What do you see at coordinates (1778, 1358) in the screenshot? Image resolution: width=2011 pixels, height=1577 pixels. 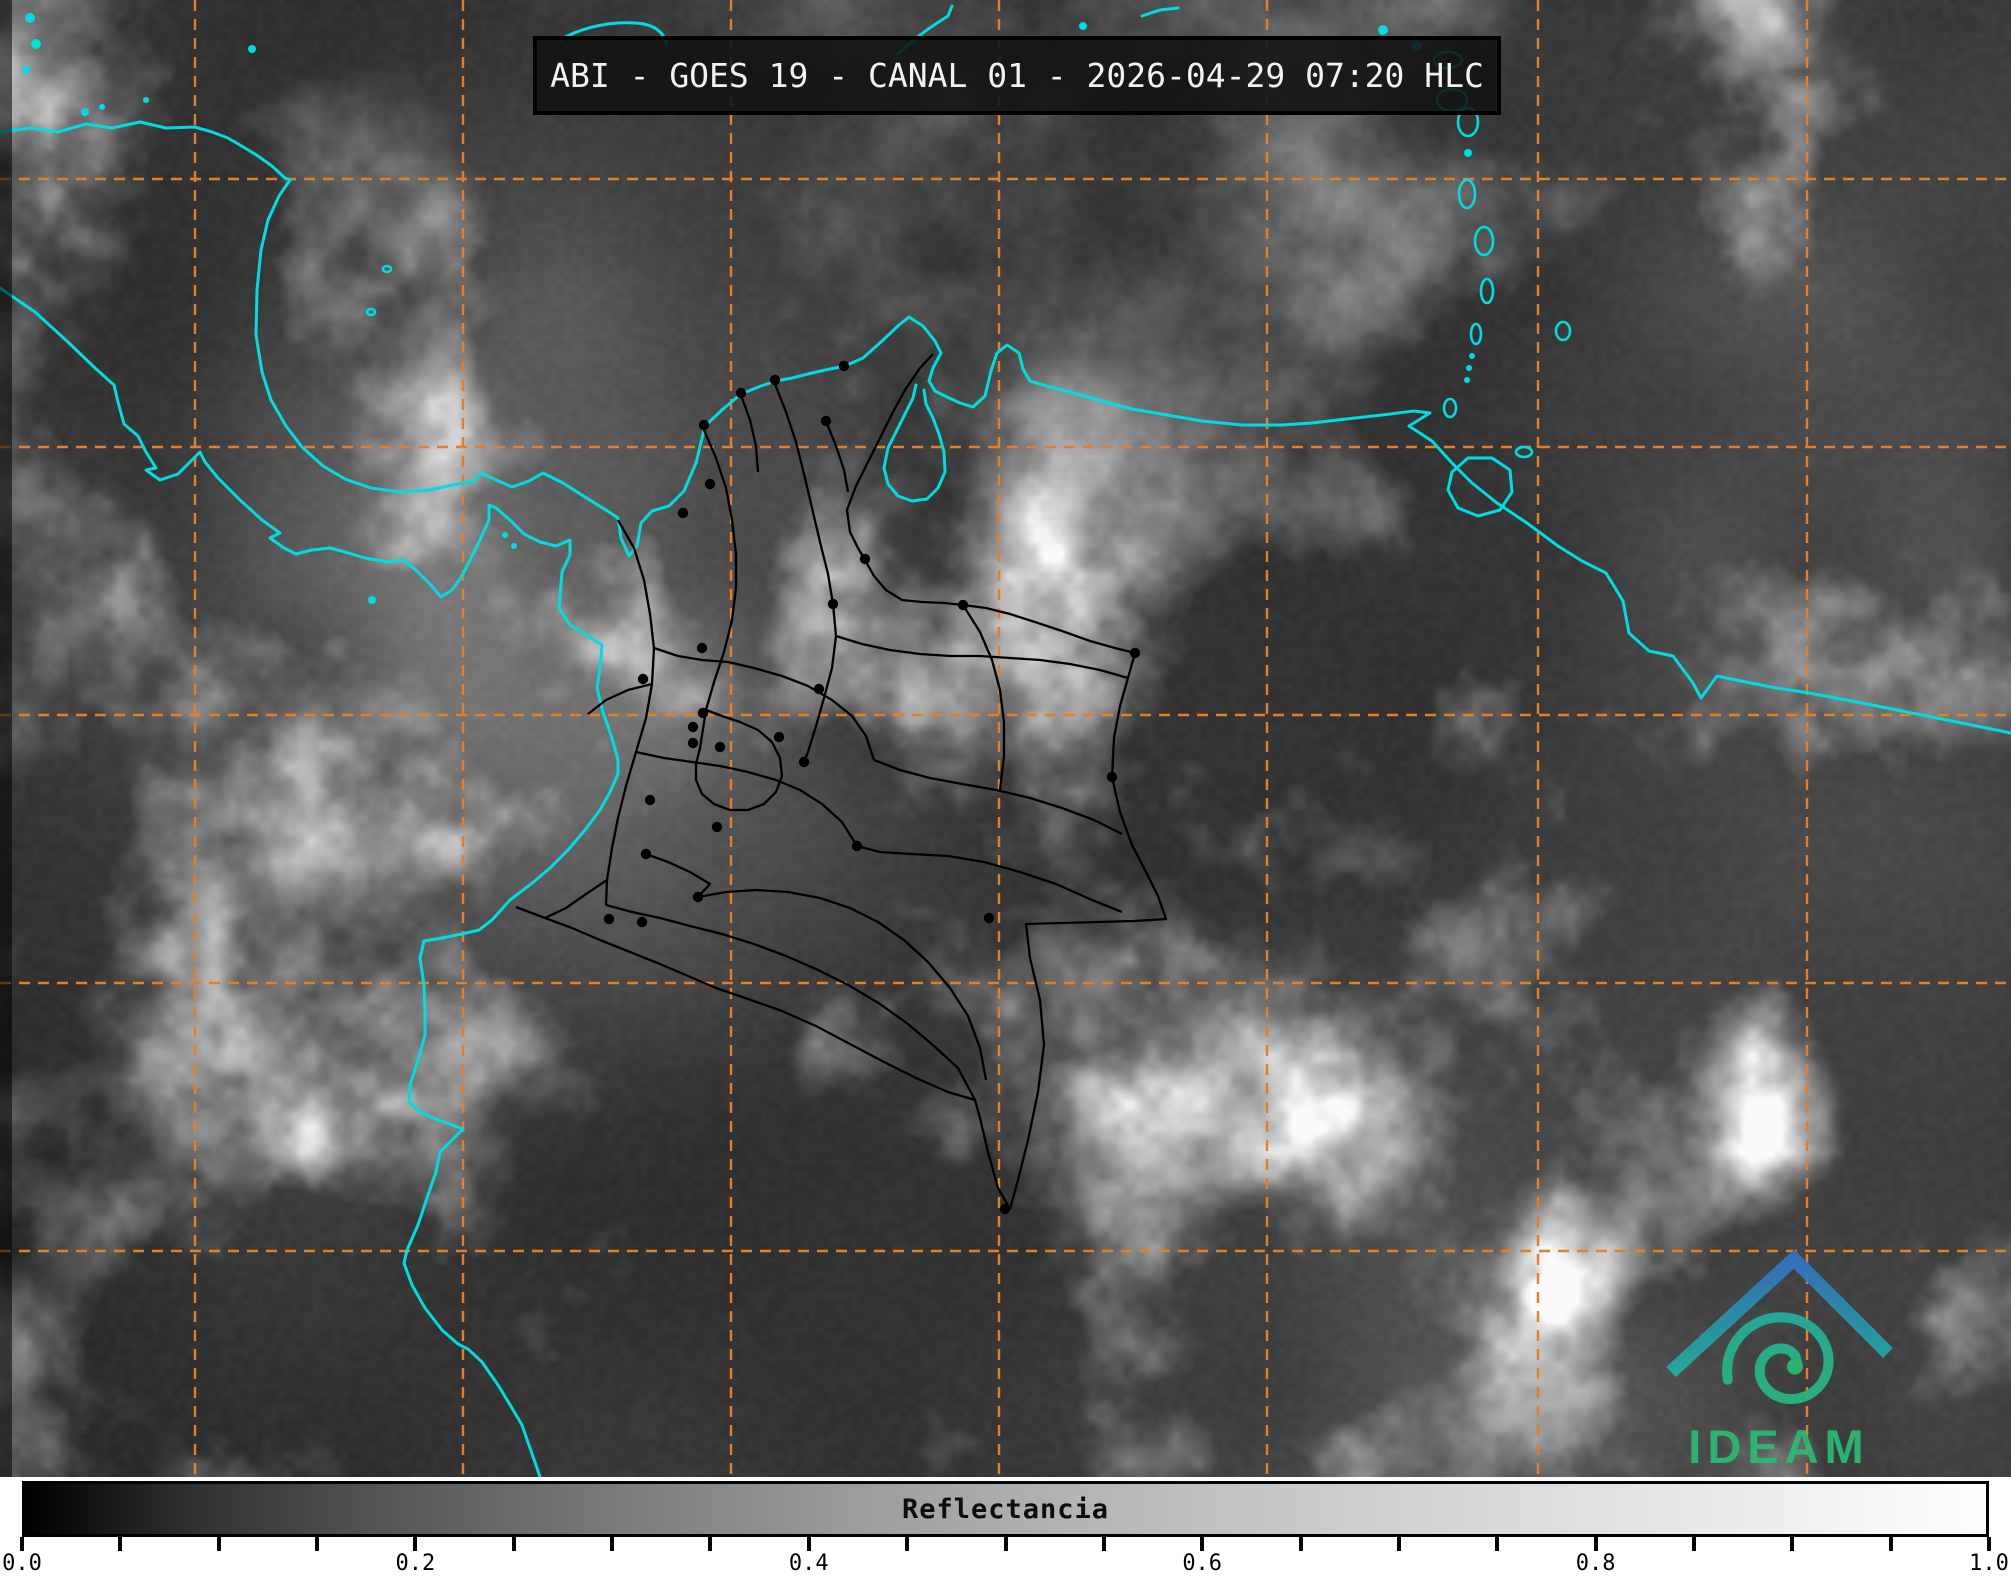 I see `logo-swirl-icon` at bounding box center [1778, 1358].